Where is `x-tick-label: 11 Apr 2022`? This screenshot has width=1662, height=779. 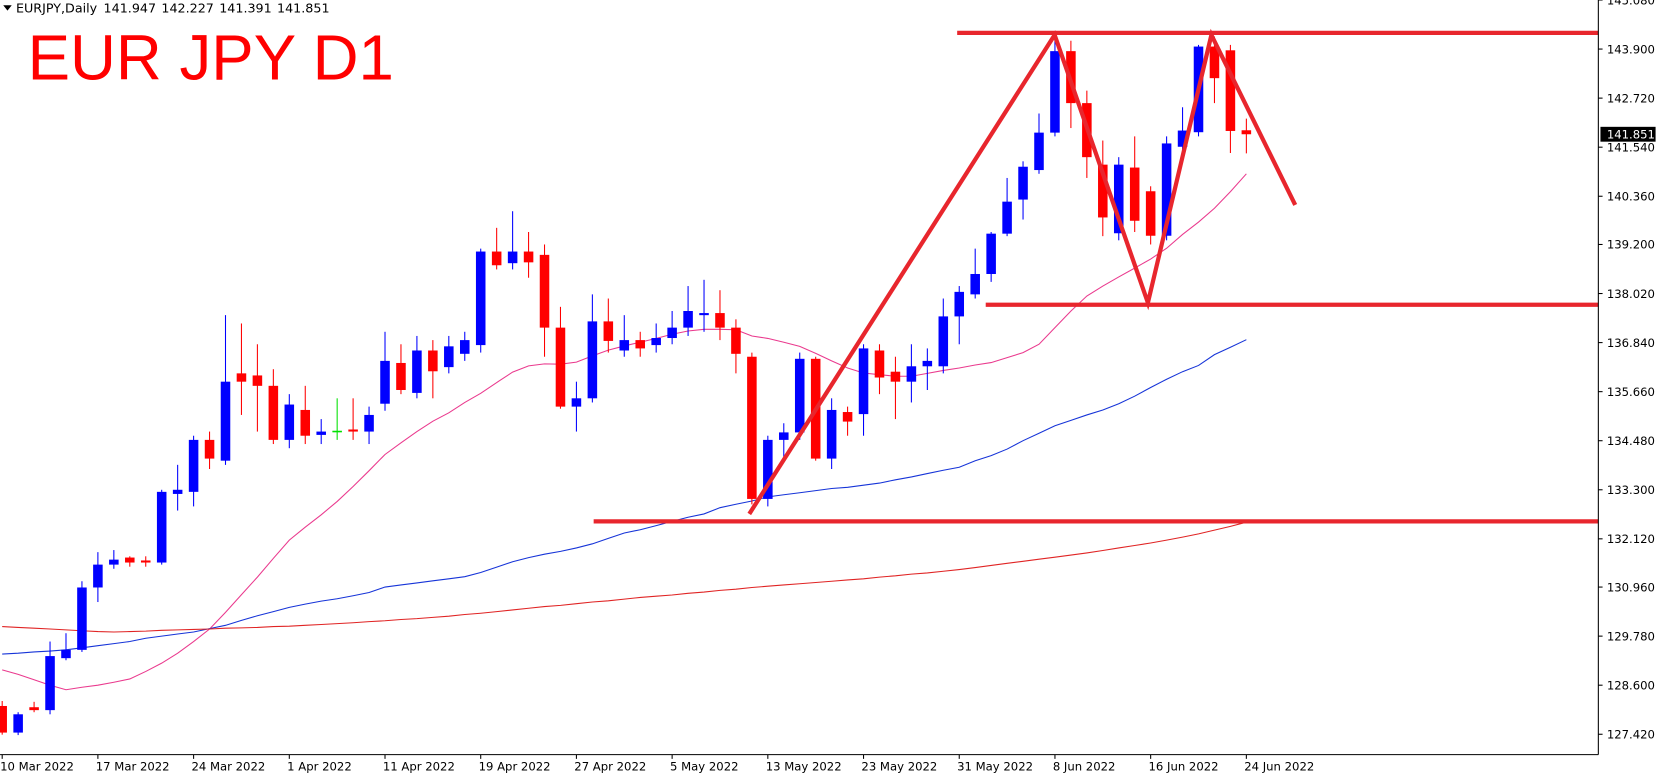 x-tick-label: 11 Apr 2022 is located at coordinates (419, 767).